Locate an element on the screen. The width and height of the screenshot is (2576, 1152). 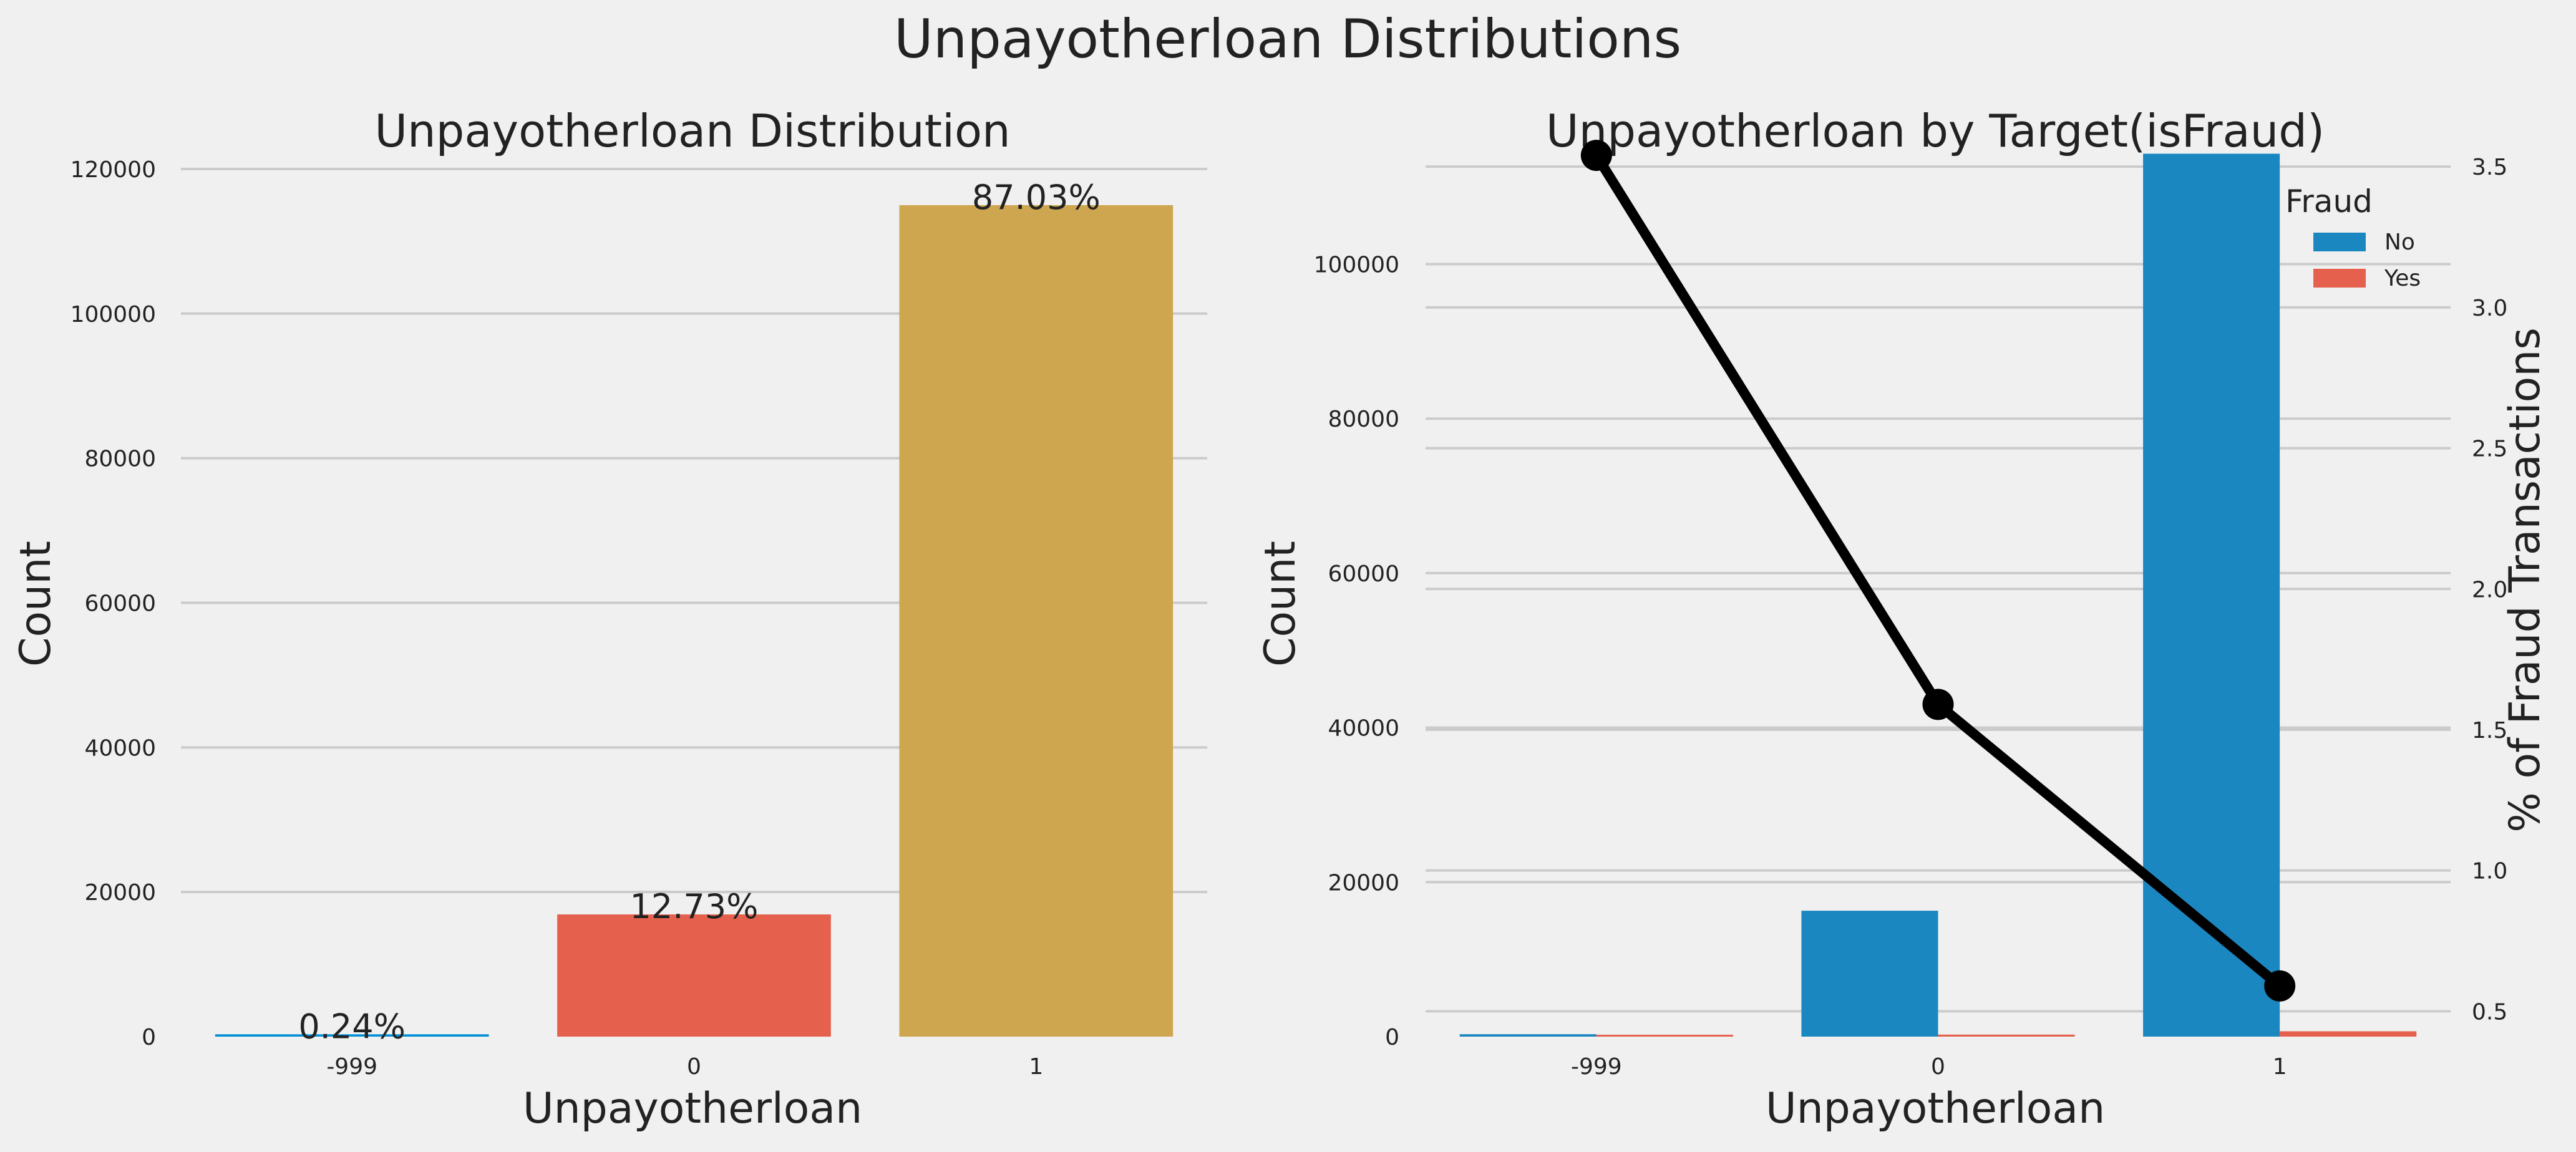
bar-value-label: 87.03% is located at coordinates (1036, 197).